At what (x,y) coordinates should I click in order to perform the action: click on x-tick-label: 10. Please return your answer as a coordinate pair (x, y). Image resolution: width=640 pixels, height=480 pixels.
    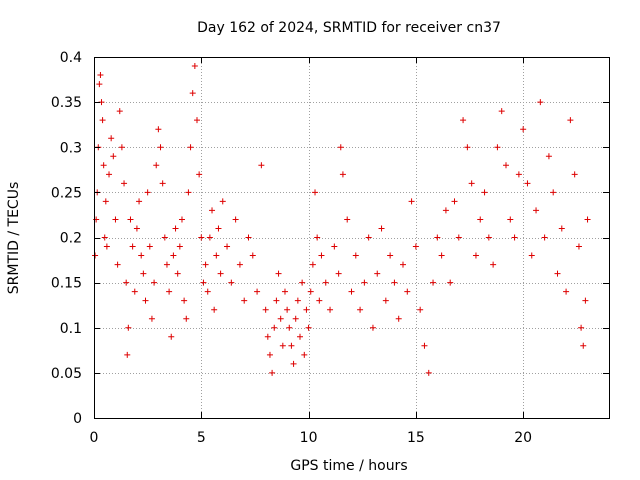
    Looking at the image, I should click on (309, 438).